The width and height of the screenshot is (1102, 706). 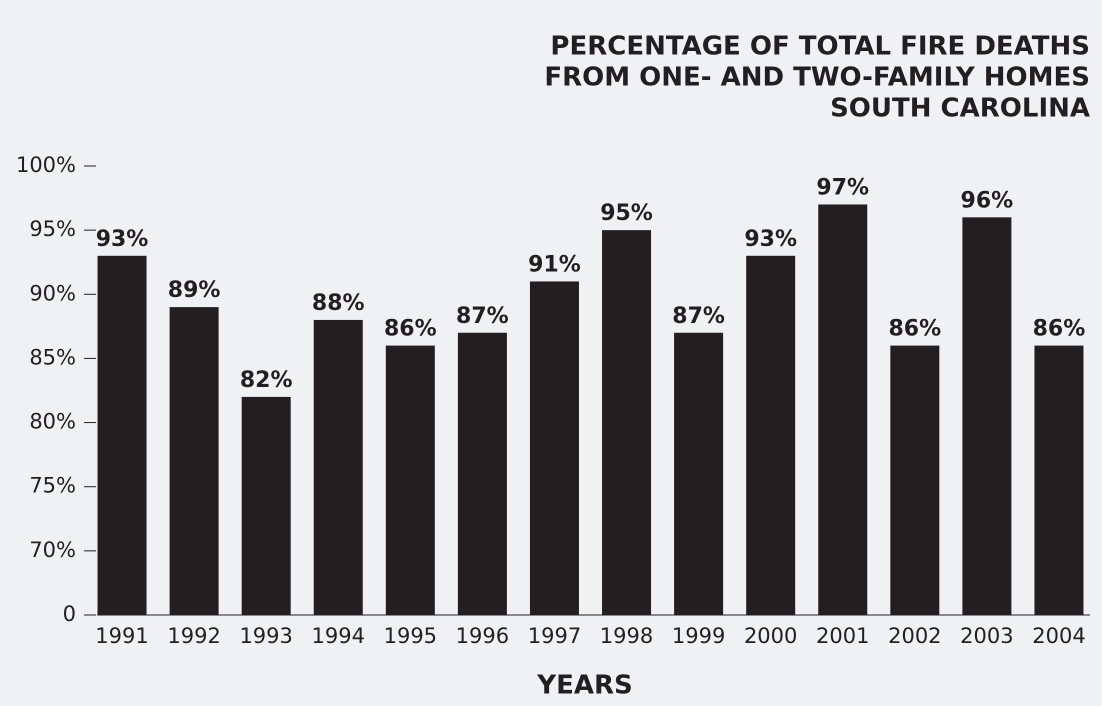 I want to click on y-tick-label: 90%, so click(x=52, y=293).